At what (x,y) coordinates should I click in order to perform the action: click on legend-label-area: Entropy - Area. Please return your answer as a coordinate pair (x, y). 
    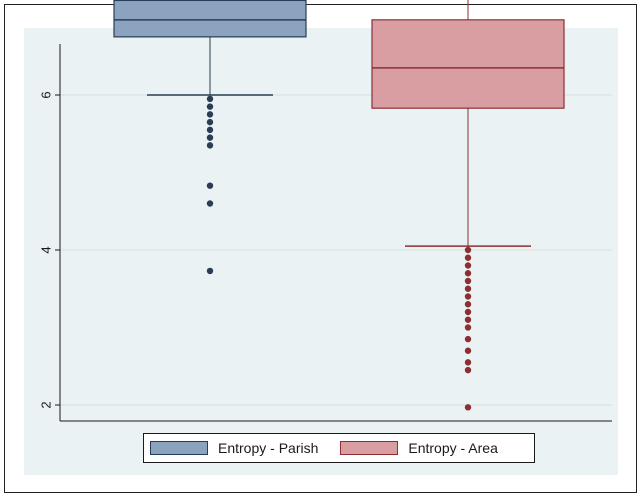
    Looking at the image, I should click on (453, 448).